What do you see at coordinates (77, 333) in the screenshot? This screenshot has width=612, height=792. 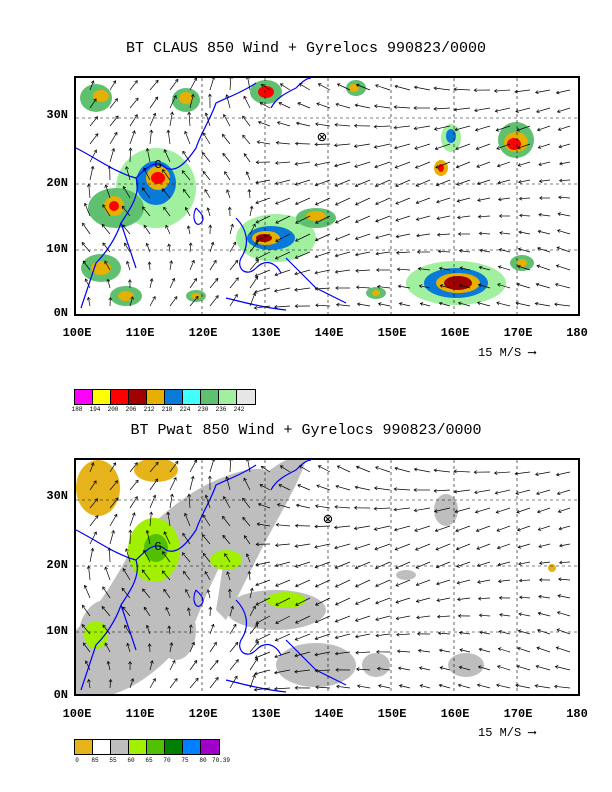 I see `panel1-lon-100e: 100E` at bounding box center [77, 333].